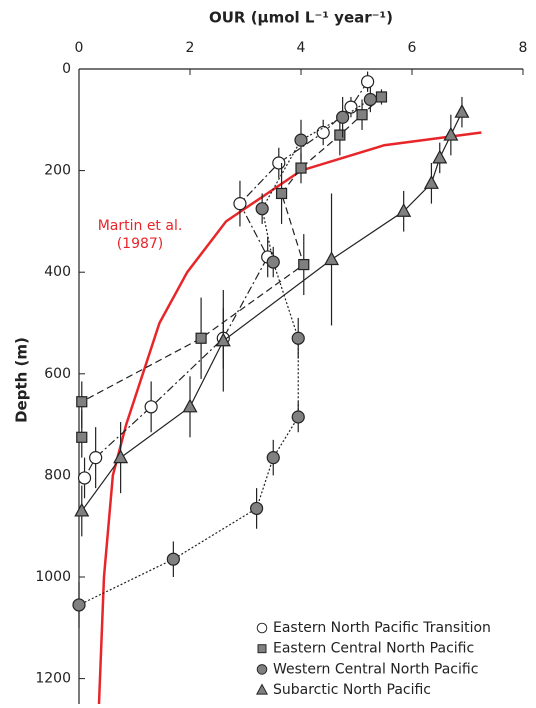 The height and width of the screenshot is (708, 536). Describe the element at coordinates (53, 577) in the screenshot. I see `y-tick-label: 1000` at that location.